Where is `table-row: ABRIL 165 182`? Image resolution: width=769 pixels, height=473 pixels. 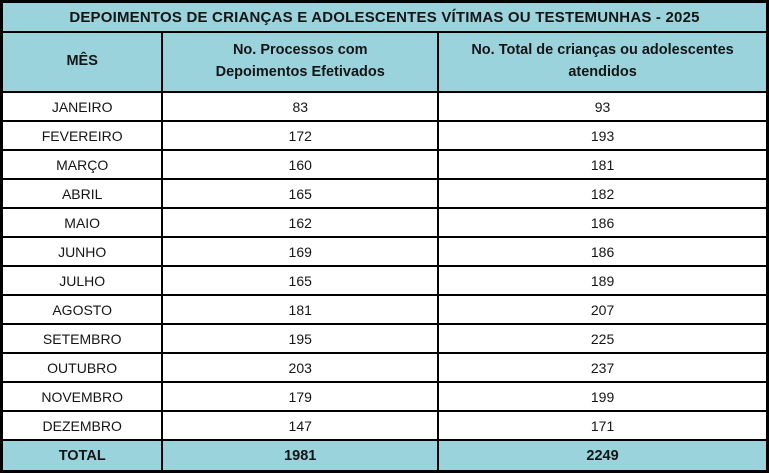 table-row: ABRIL 165 182 is located at coordinates (384, 193).